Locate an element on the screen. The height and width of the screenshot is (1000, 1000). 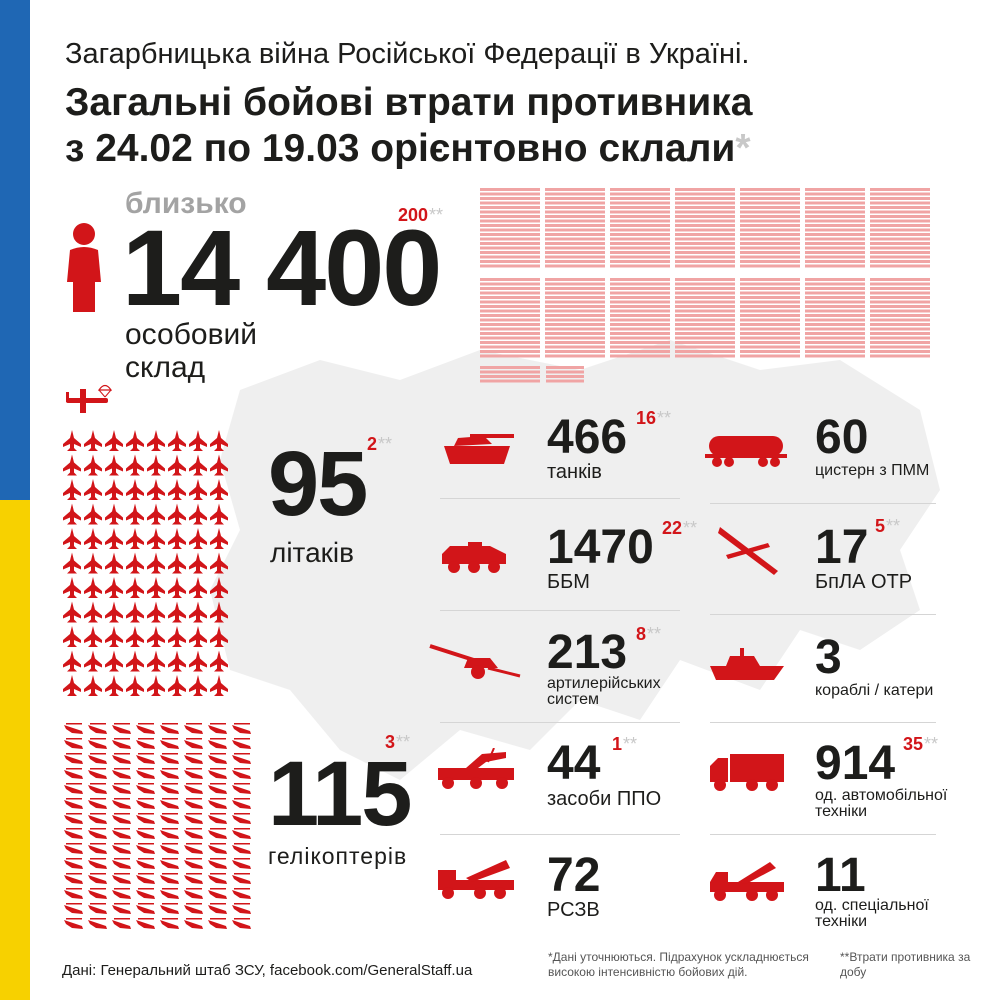
soldier-icon is located at coordinates (84, 267).